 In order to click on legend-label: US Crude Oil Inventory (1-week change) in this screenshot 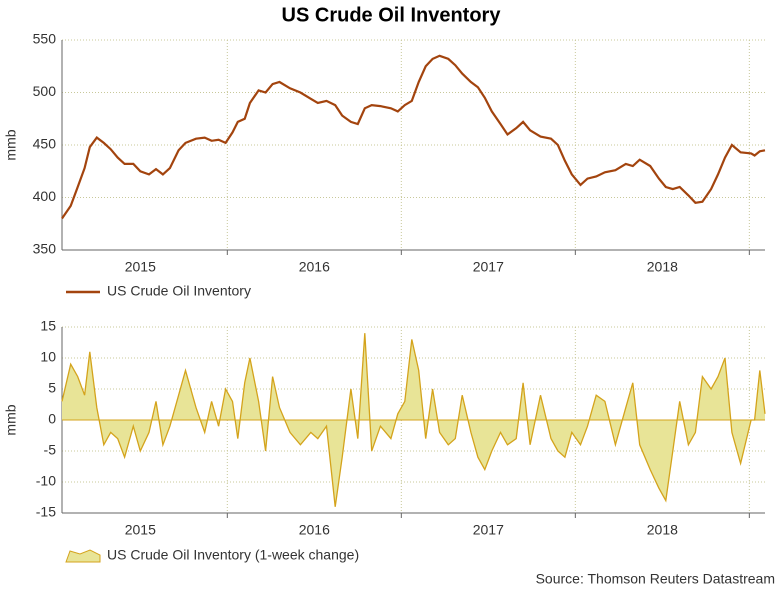, I will do `click(233, 555)`.